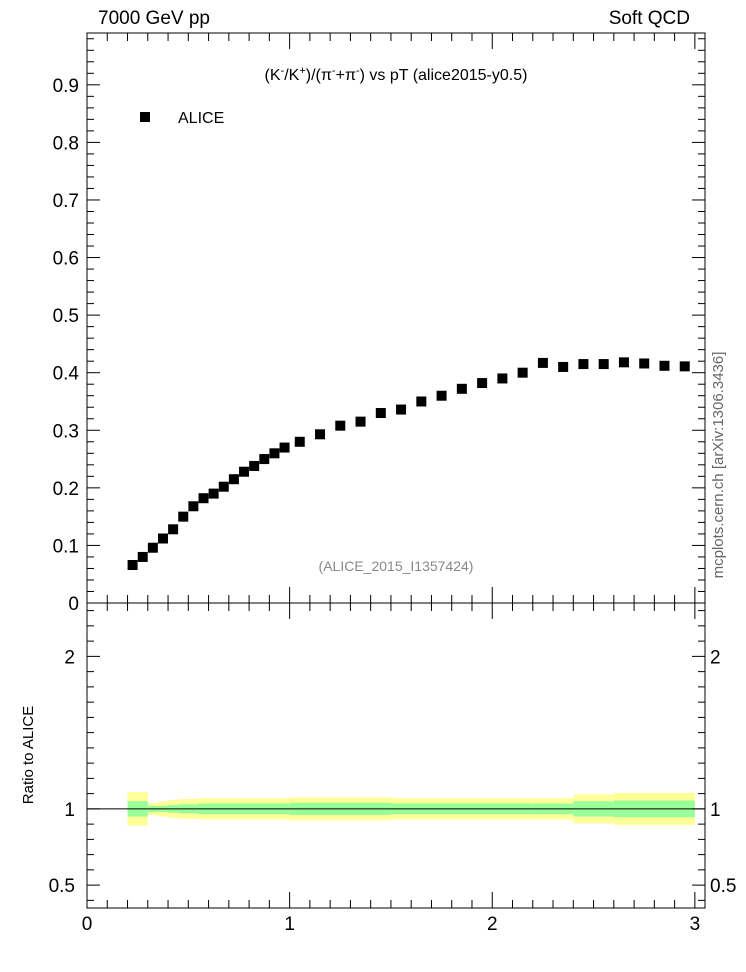  I want to click on title-part: (K, so click(273, 75).